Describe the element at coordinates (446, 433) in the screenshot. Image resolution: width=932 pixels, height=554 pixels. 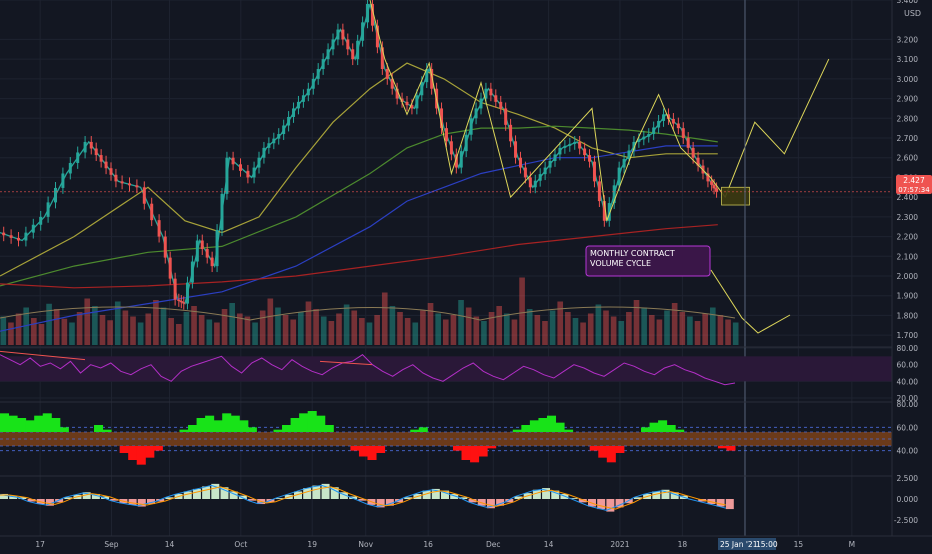
I see `oscillator-panel` at that location.